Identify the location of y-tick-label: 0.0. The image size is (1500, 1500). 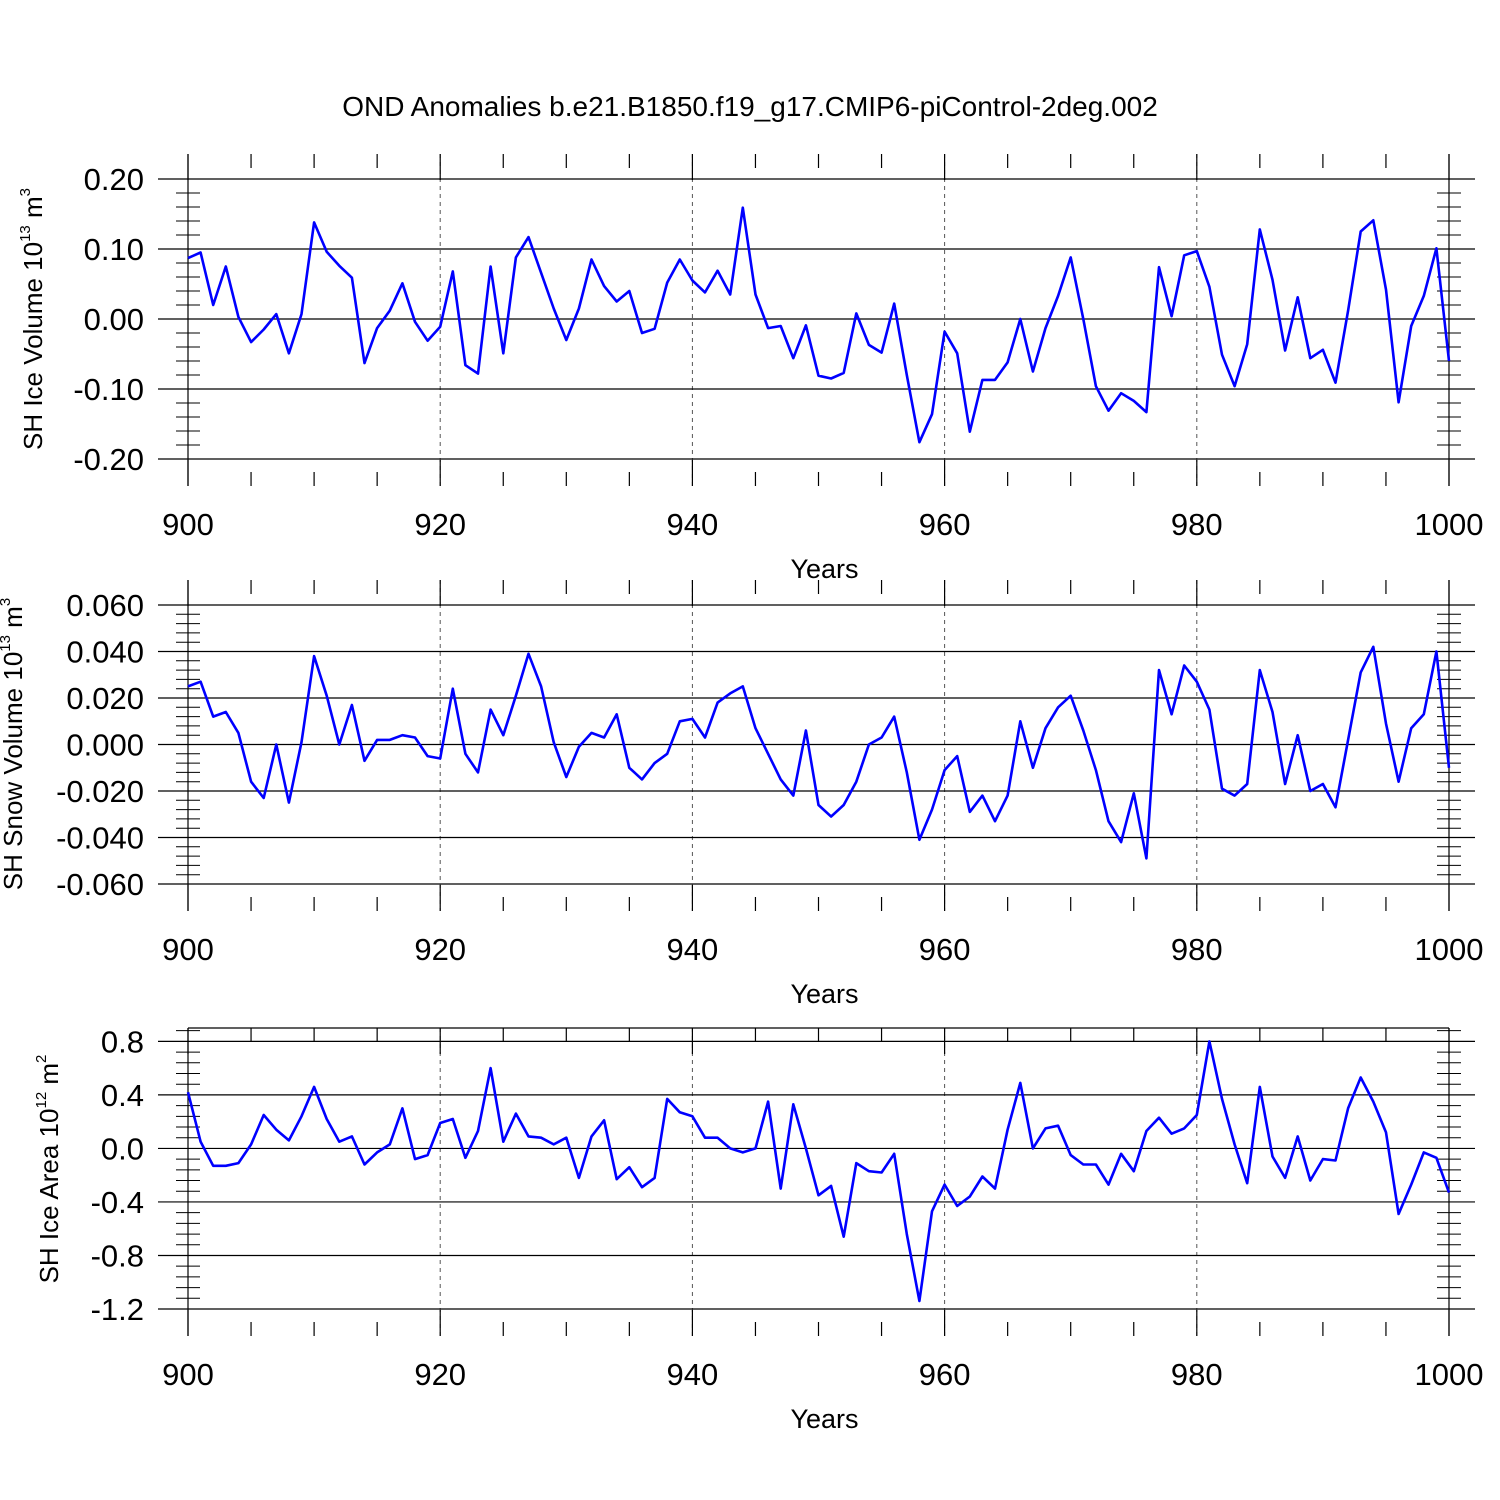
(122, 1148).